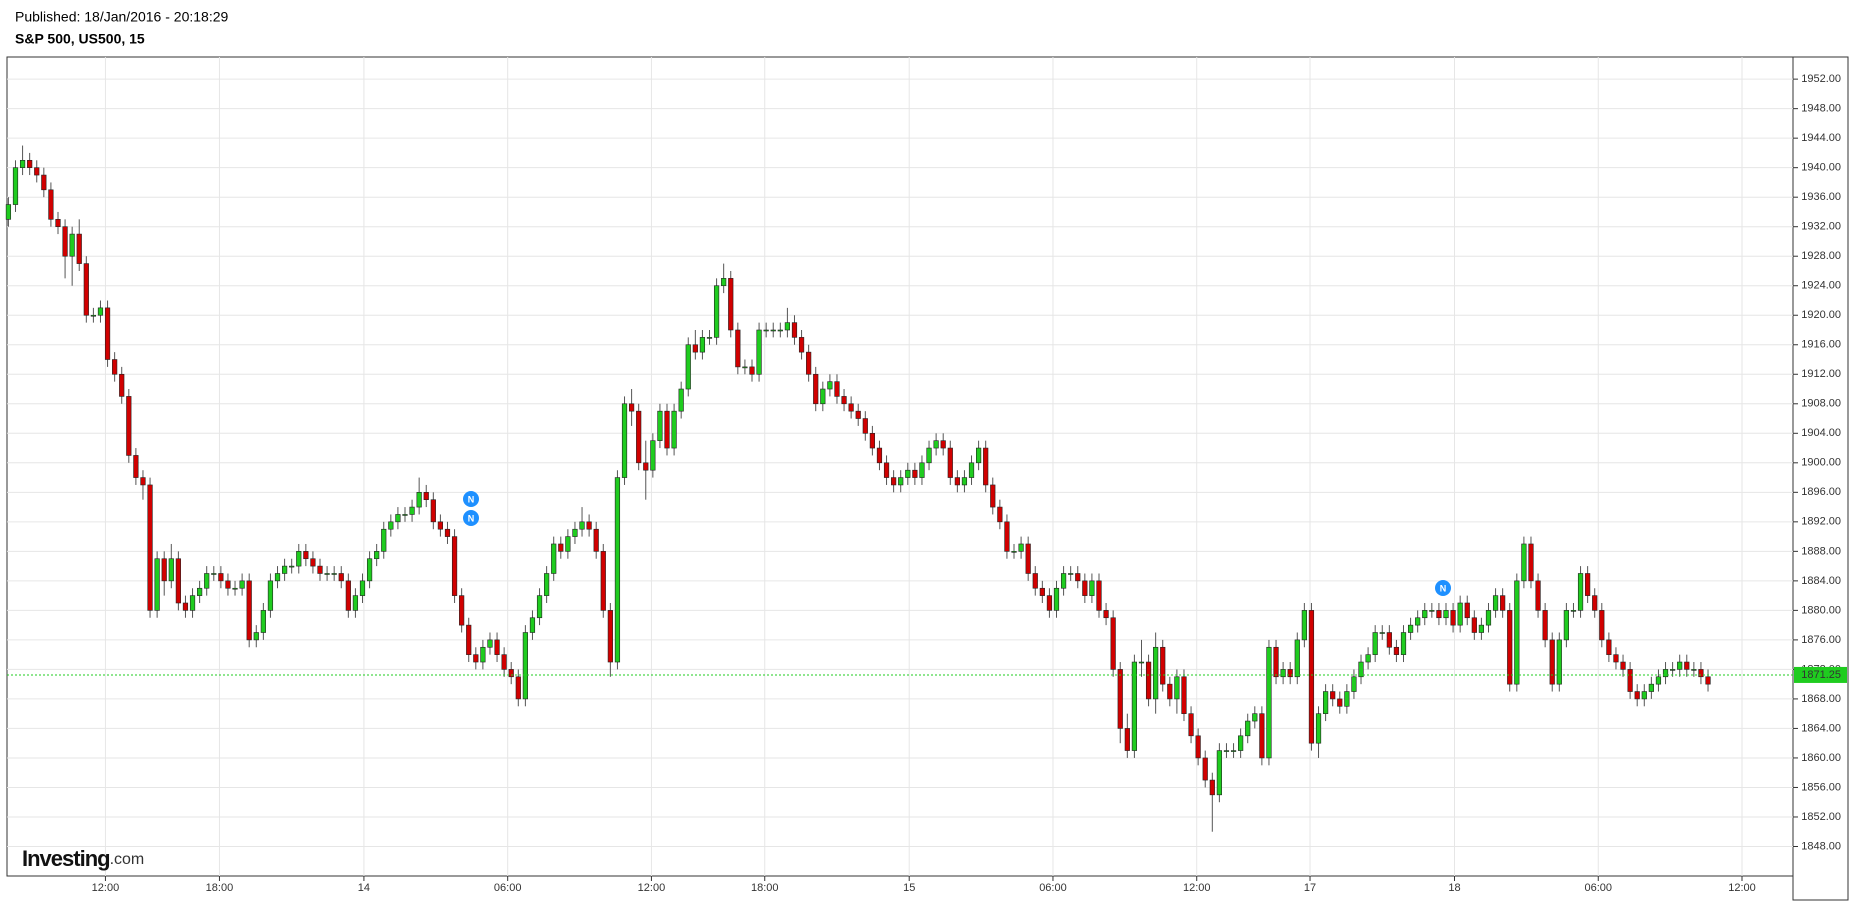 Image resolution: width=1851 pixels, height=901 pixels. Describe the element at coordinates (1821, 433) in the screenshot. I see `y-tick-label: 1904.00` at that location.